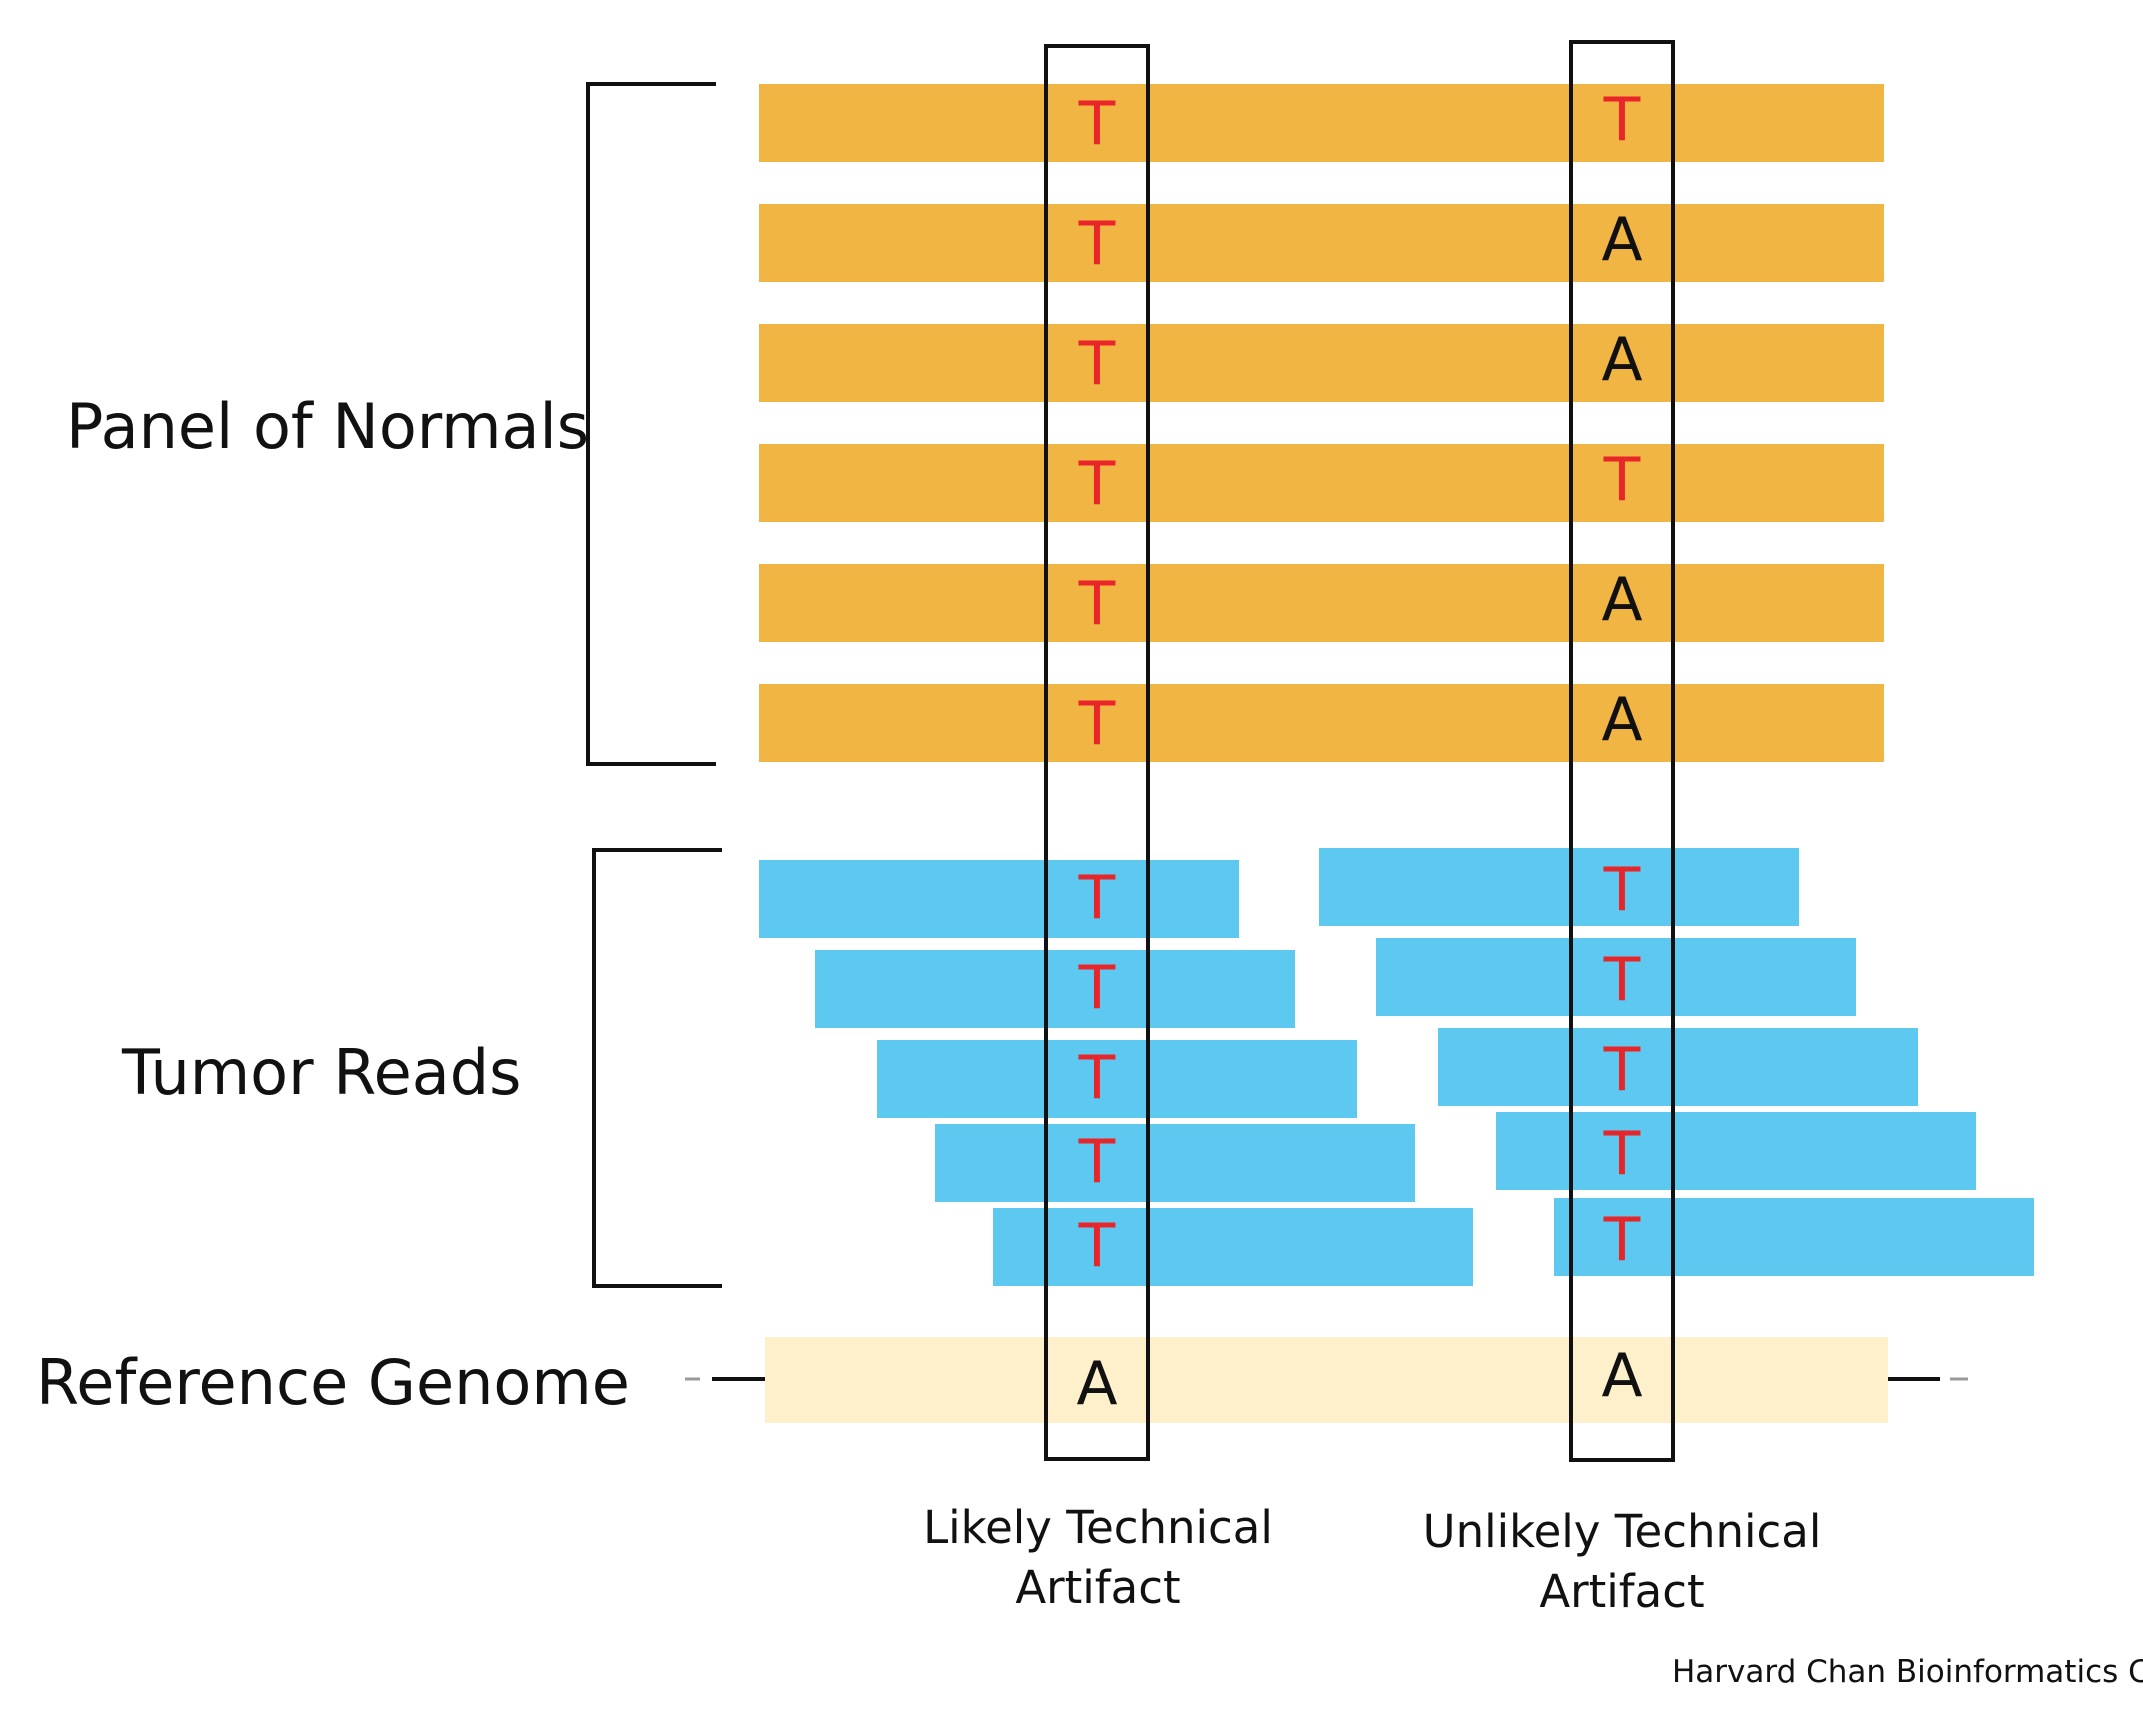 Image resolution: width=2143 pixels, height=1709 pixels. I want to click on tumor-reads-label: Tumor Reads, so click(322, 1072).